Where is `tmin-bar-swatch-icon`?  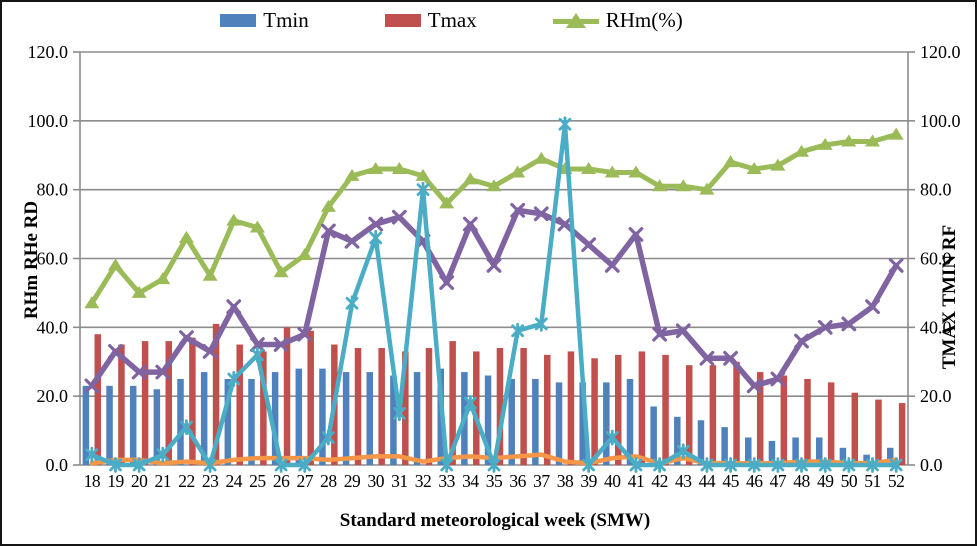
tmin-bar-swatch-icon is located at coordinates (238, 20).